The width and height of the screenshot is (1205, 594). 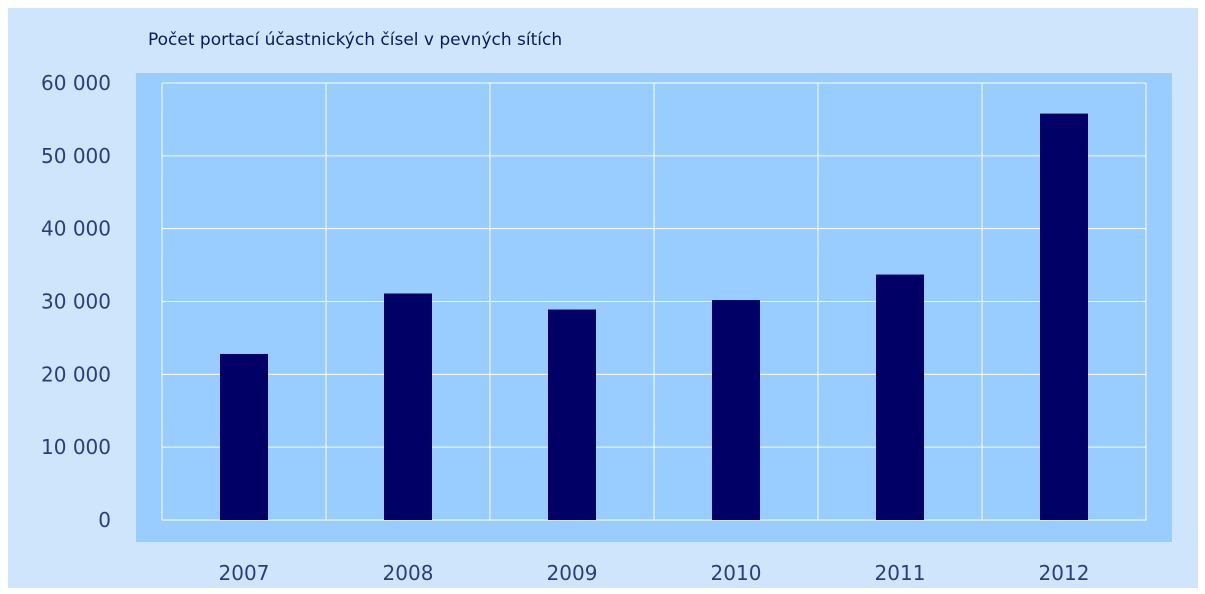 What do you see at coordinates (736, 410) in the screenshot?
I see `bar-2010` at bounding box center [736, 410].